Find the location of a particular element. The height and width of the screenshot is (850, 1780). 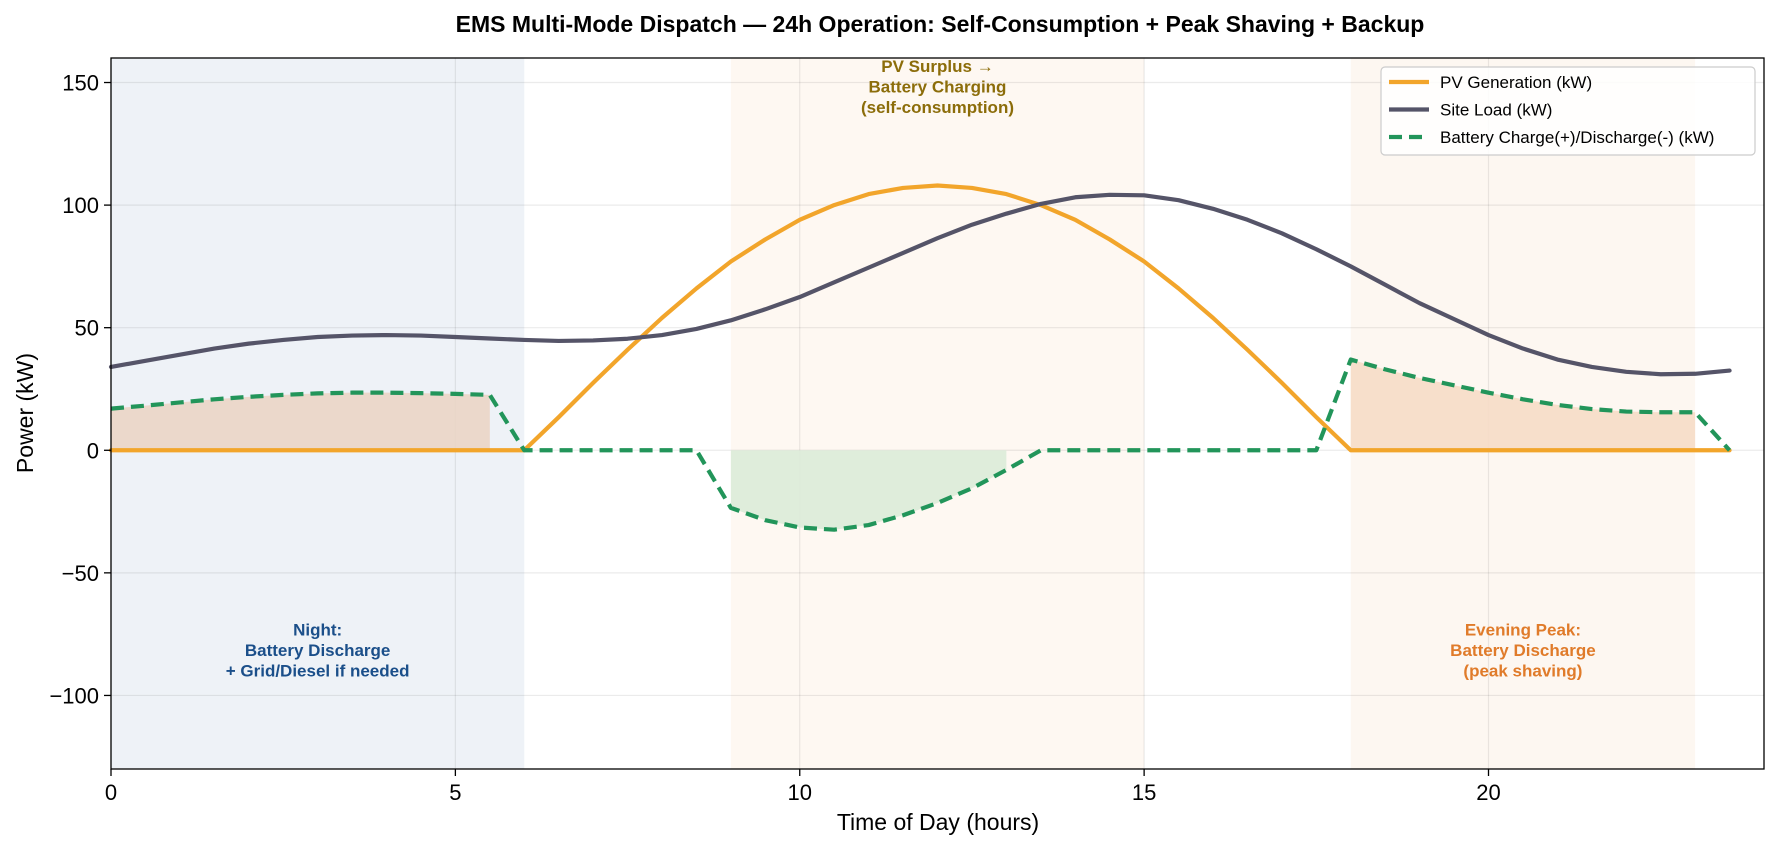

legend-box is located at coordinates (1568, 111).